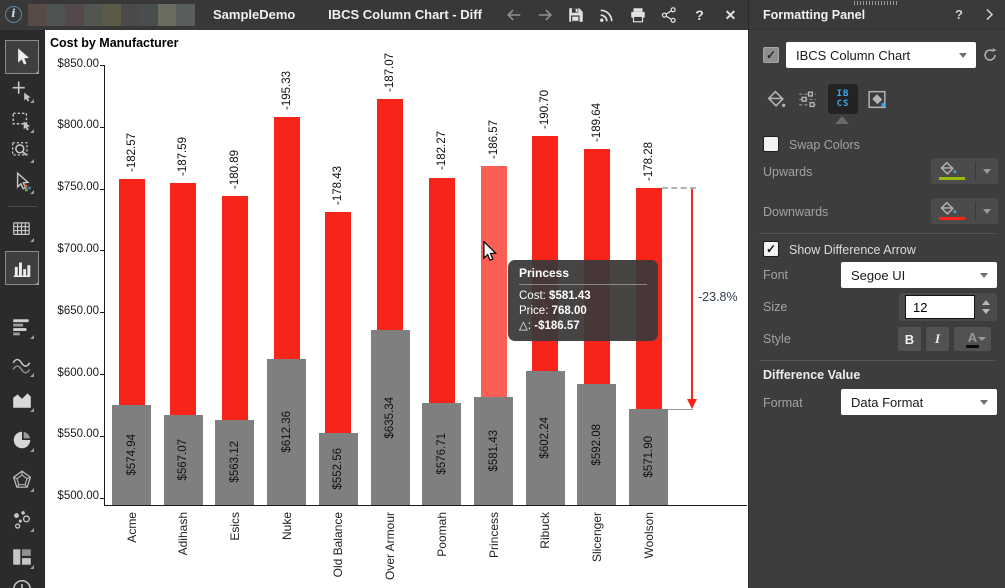 The width and height of the screenshot is (1005, 588). What do you see at coordinates (22, 121) in the screenshot?
I see `rectangle-select-tool-icon` at bounding box center [22, 121].